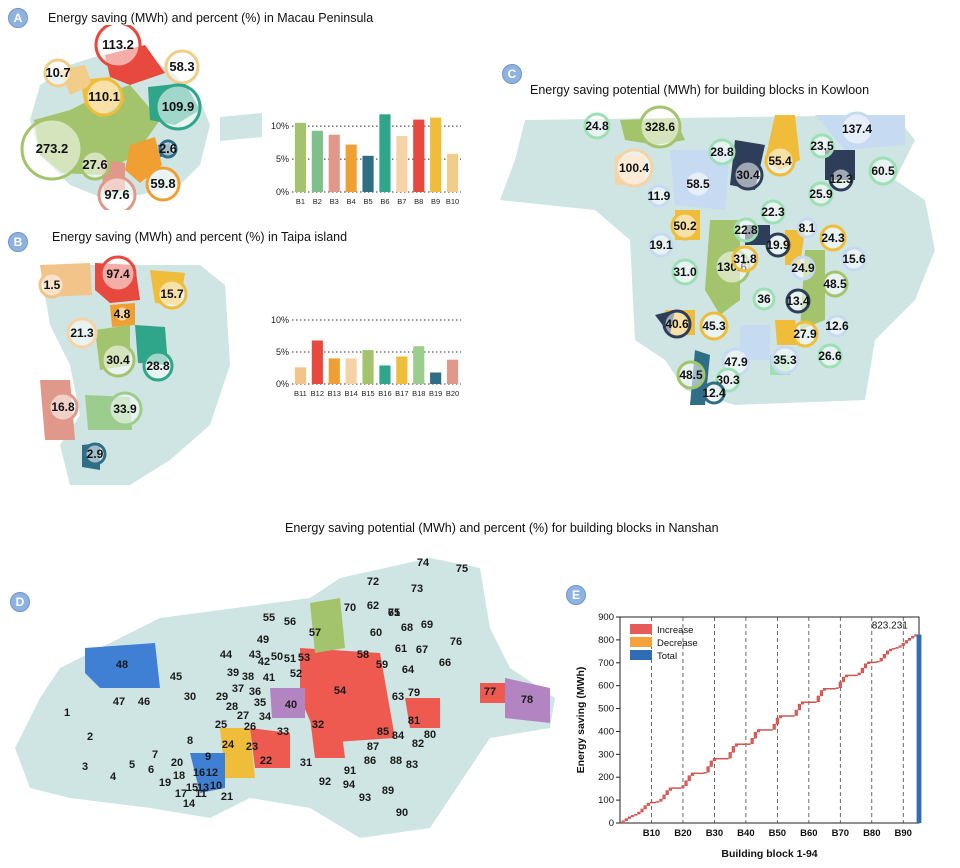 This screenshot has height=868, width=960. What do you see at coordinates (384, 201) in the screenshot?
I see `x-tick-label: B6` at bounding box center [384, 201].